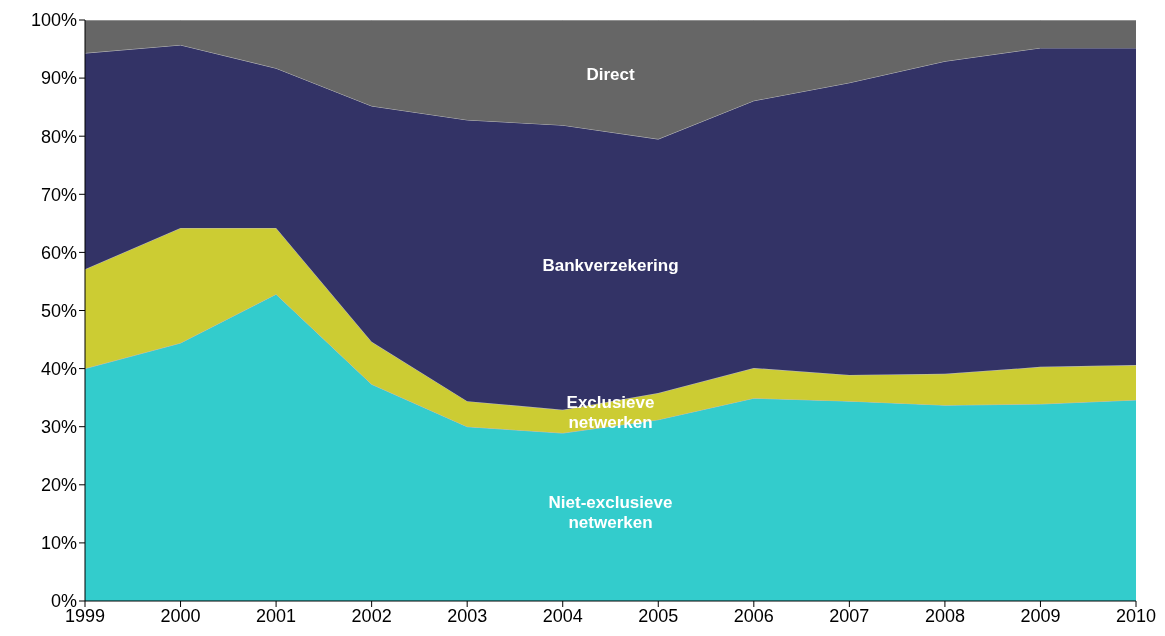 This screenshot has width=1165, height=636. I want to click on y-tick-label: 90%, so click(58, 78).